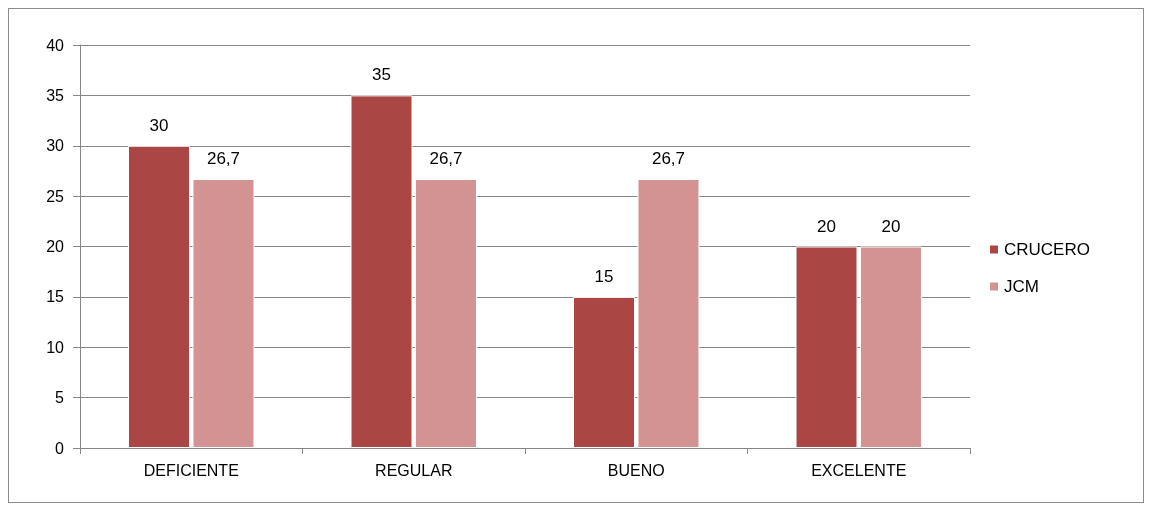 The image size is (1151, 510). I want to click on legend-label: CRUCERO, so click(1047, 249).